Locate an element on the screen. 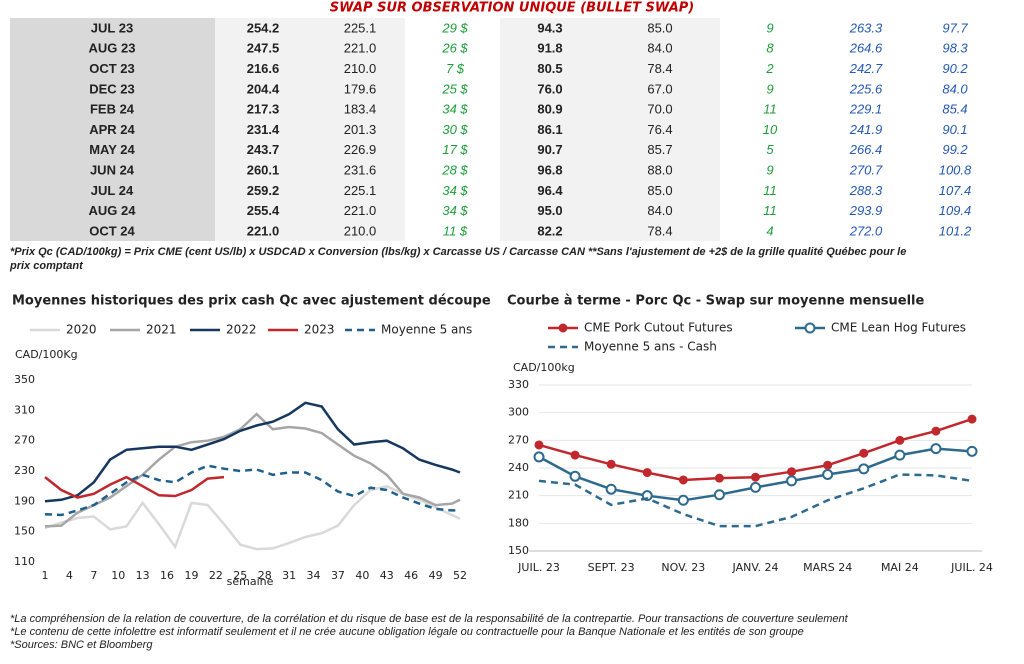  legend-label: 2022 is located at coordinates (241, 330).